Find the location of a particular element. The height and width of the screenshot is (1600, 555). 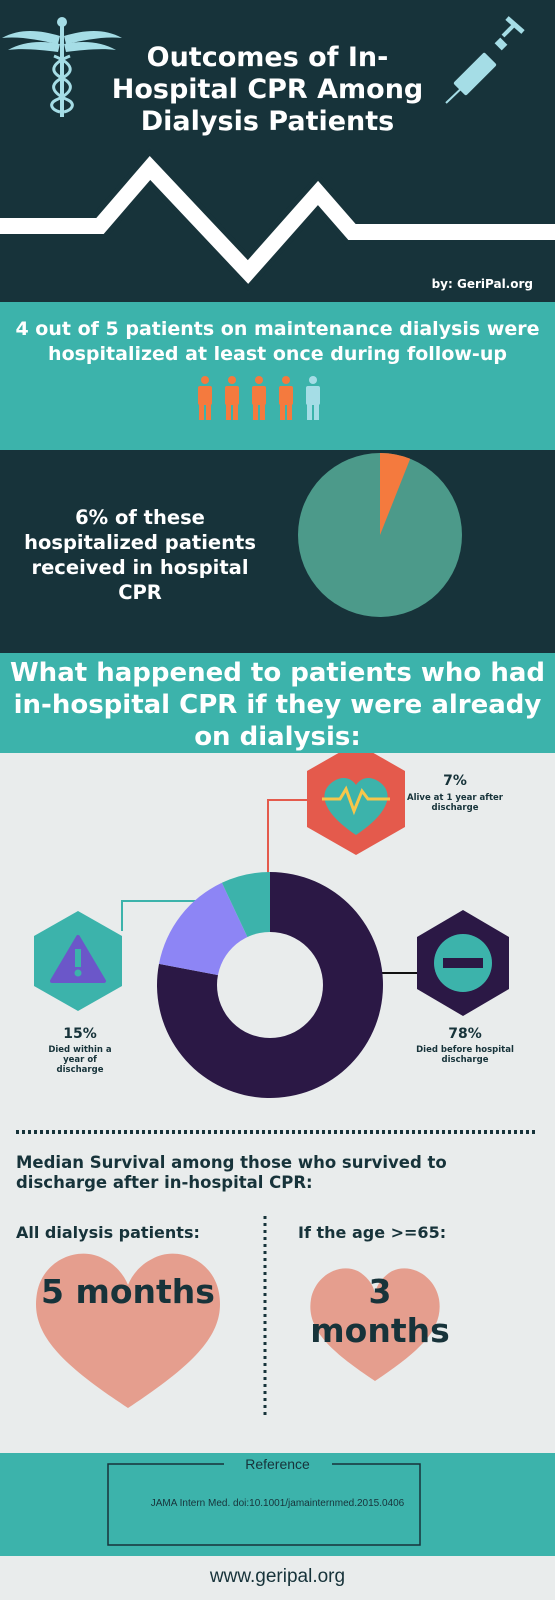

alive-connector is located at coordinates (288, 836).